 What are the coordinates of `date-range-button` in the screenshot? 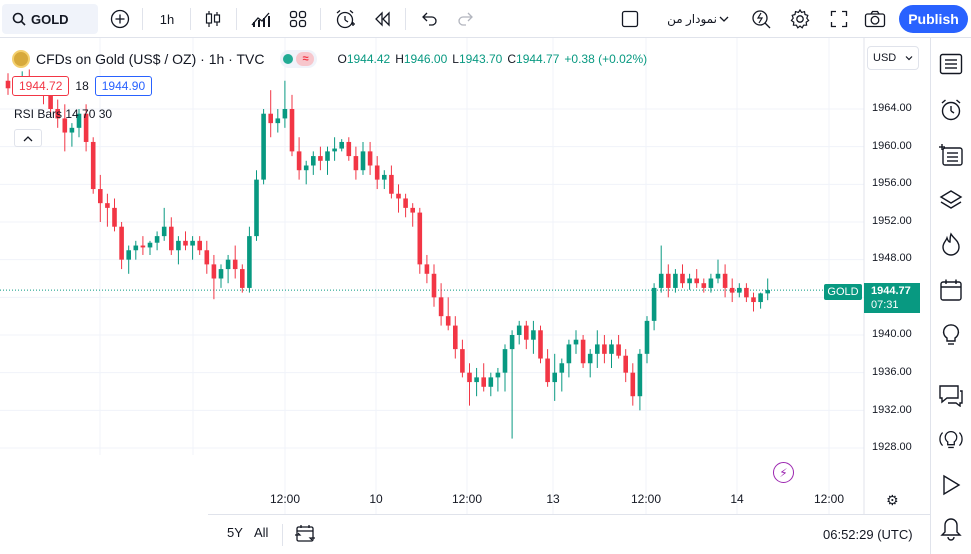 It's located at (305, 535).